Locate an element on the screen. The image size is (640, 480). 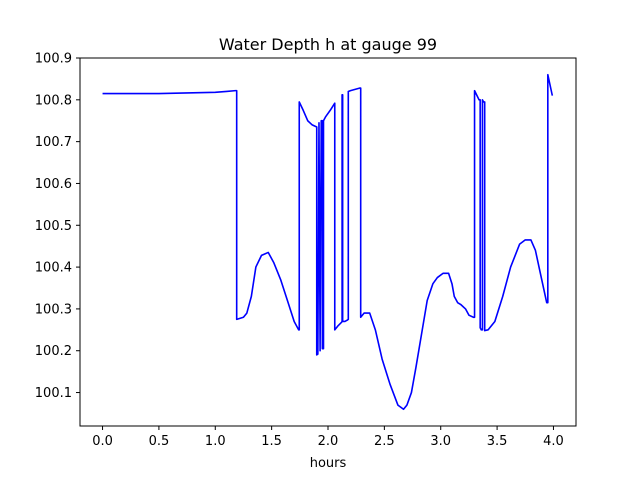
x-tick-label: 0.5 is located at coordinates (159, 441).